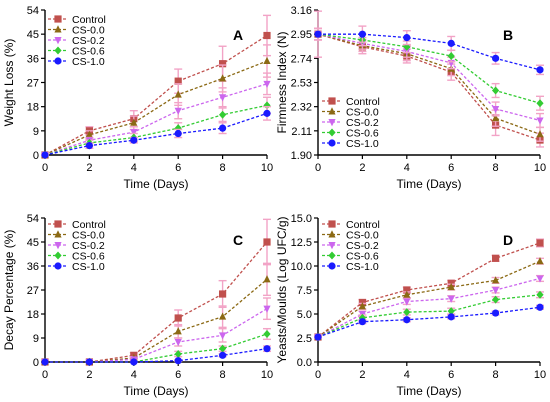 This screenshot has width=550, height=402. Describe the element at coordinates (178, 168) in the screenshot. I see `x-tick-label: 6` at that location.